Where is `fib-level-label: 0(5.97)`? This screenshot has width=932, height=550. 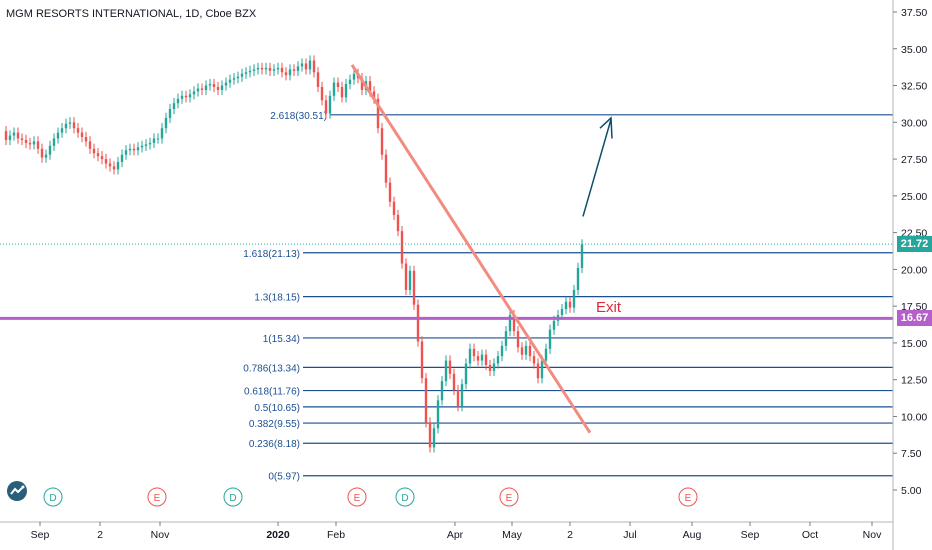 fib-level-label: 0(5.97) is located at coordinates (284, 477).